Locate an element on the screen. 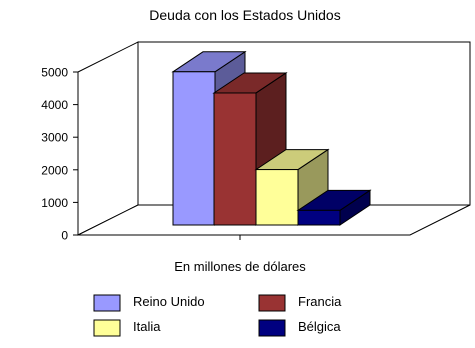 The width and height of the screenshot is (475, 348). y-tick-label: 3000 is located at coordinates (54, 138).